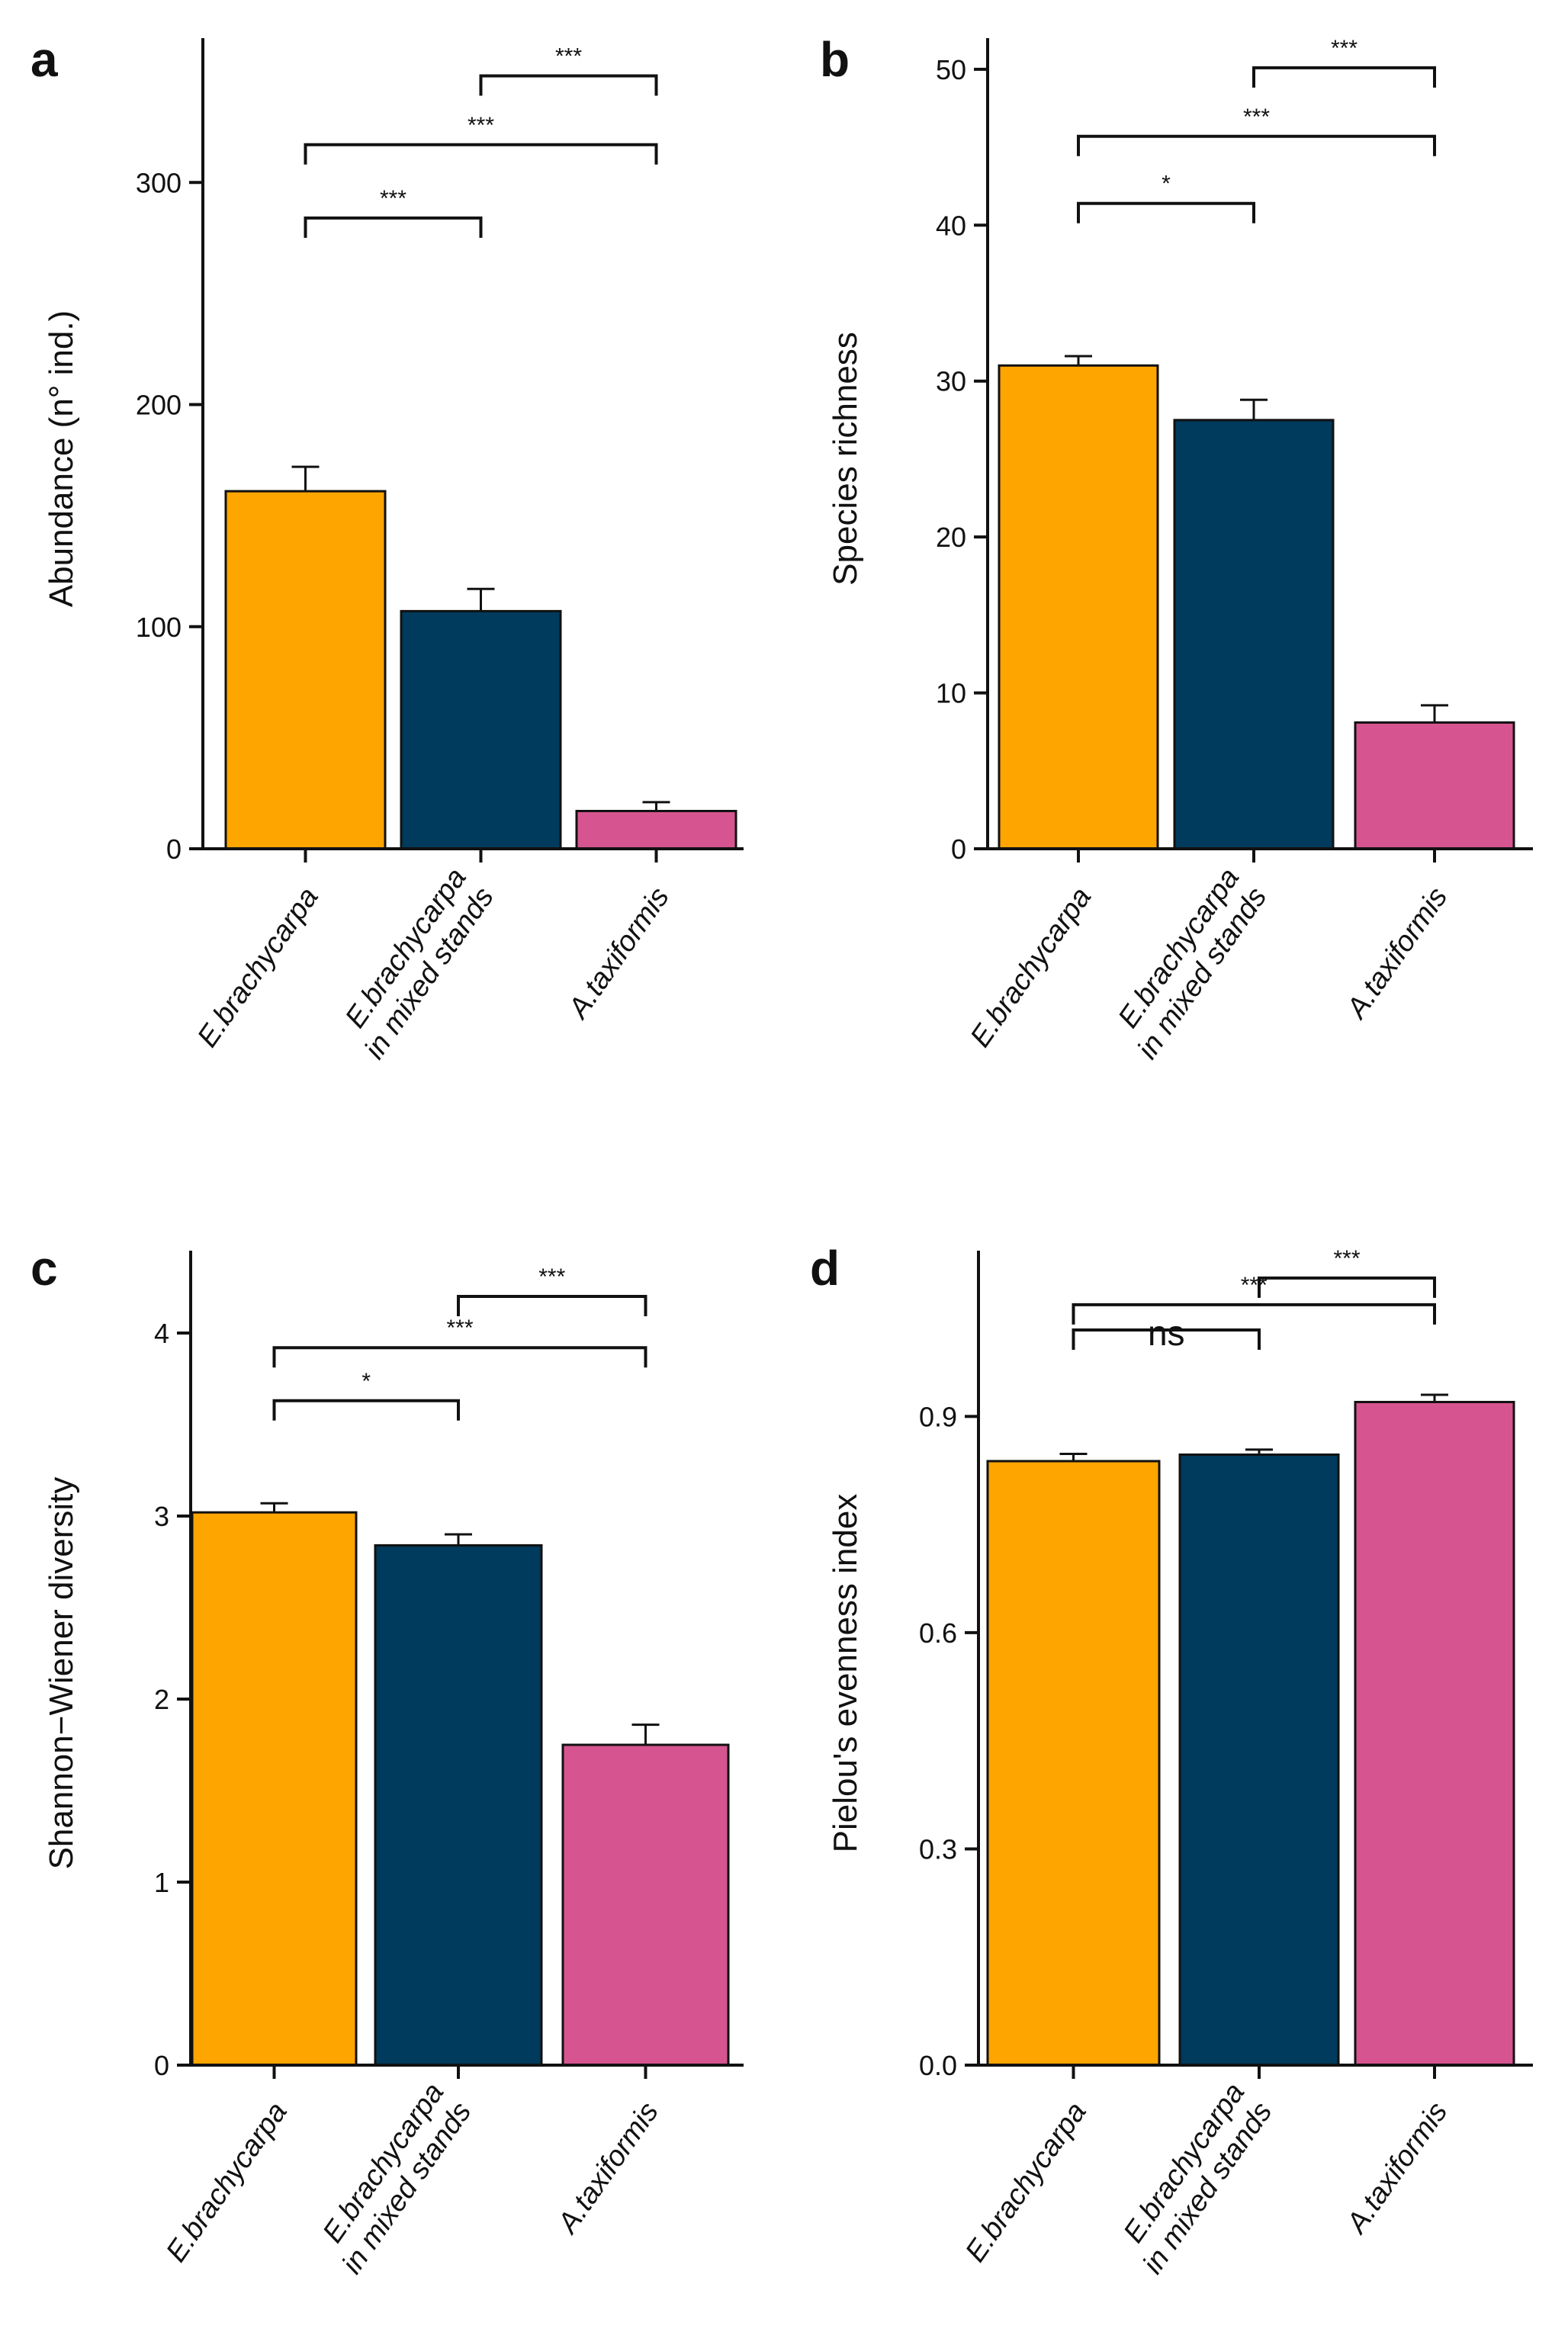 The image size is (1568, 2345). Describe the element at coordinates (481, 125) in the screenshot. I see `significance-label-a-2: ***` at that location.